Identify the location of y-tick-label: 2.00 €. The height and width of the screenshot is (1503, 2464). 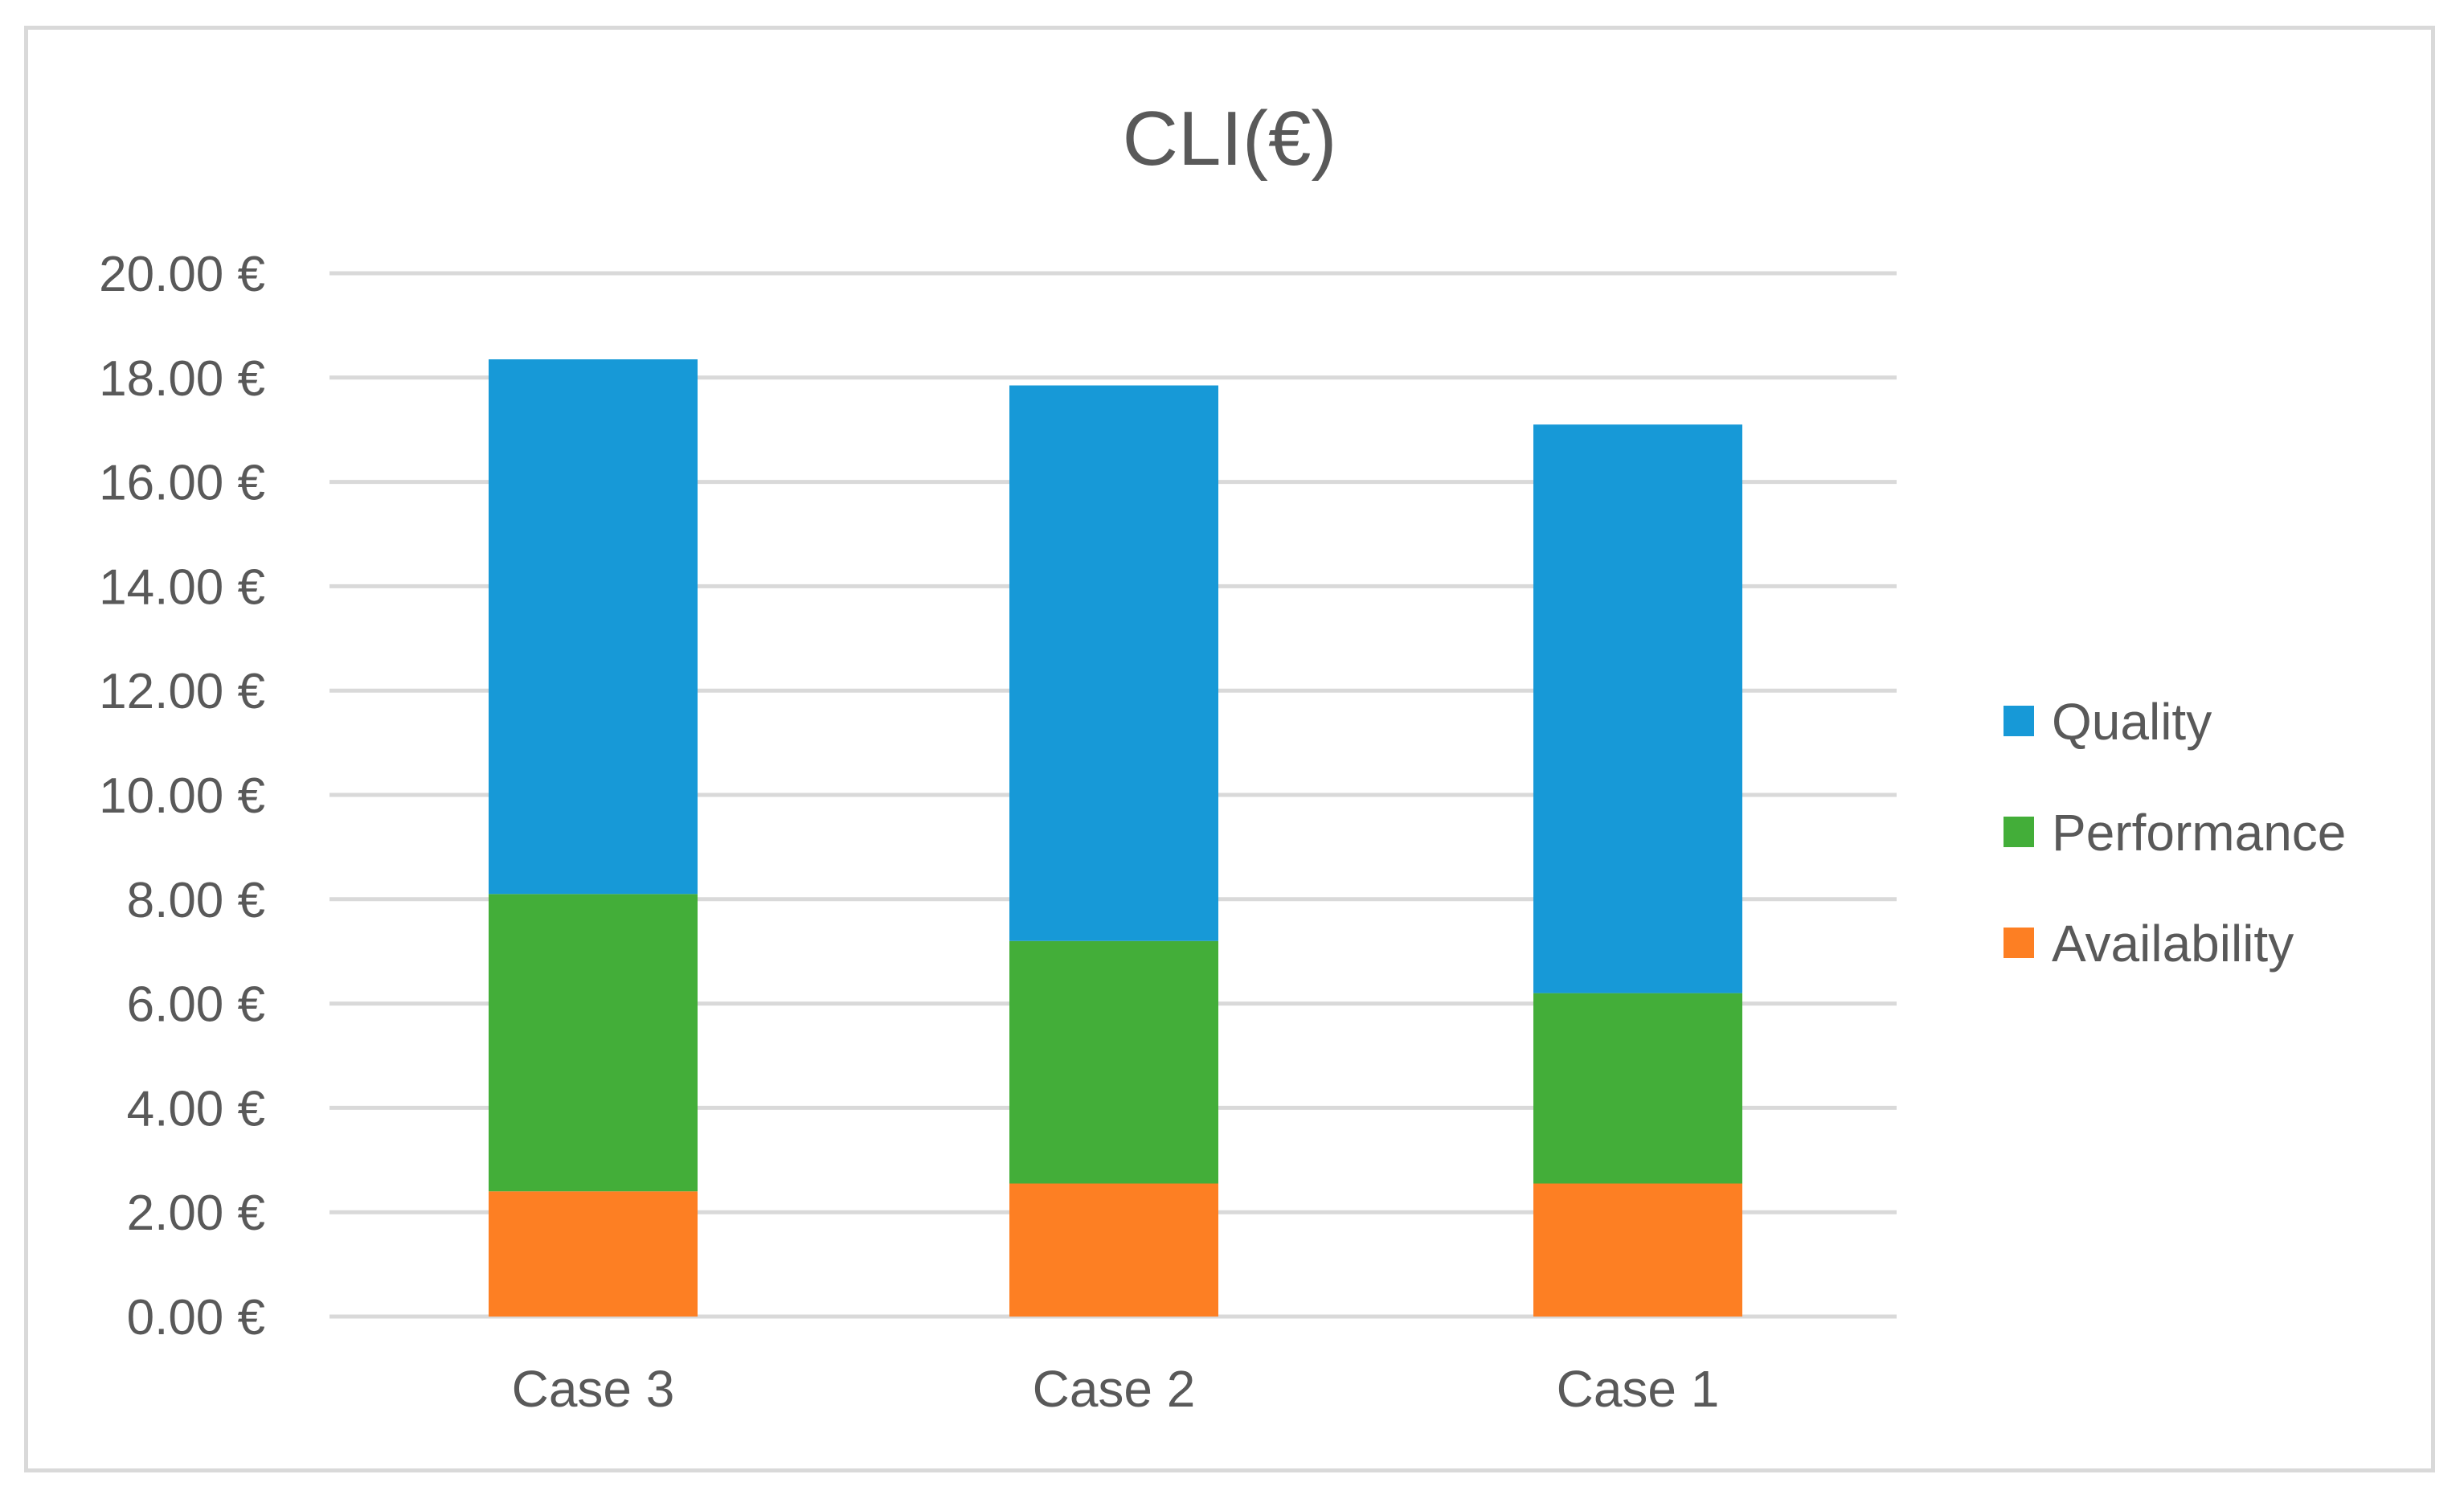
(196, 1213).